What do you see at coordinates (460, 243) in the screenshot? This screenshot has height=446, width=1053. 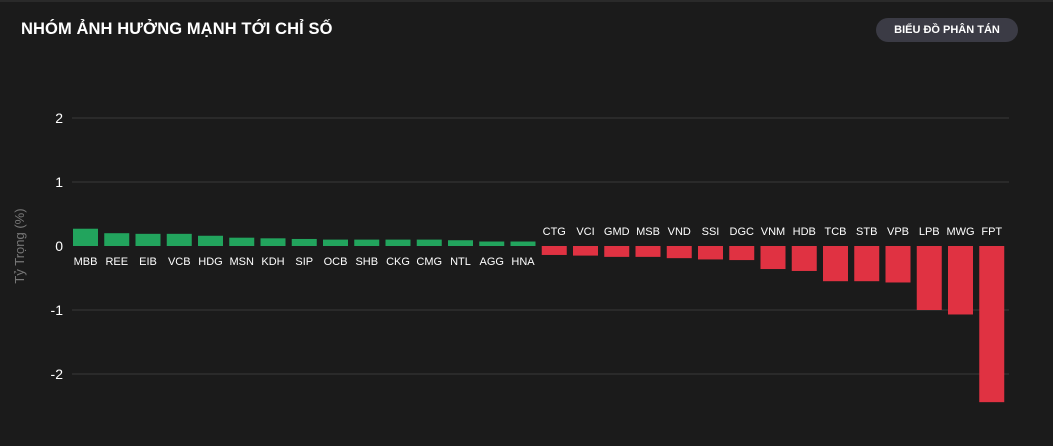 I see `bar-ntl` at bounding box center [460, 243].